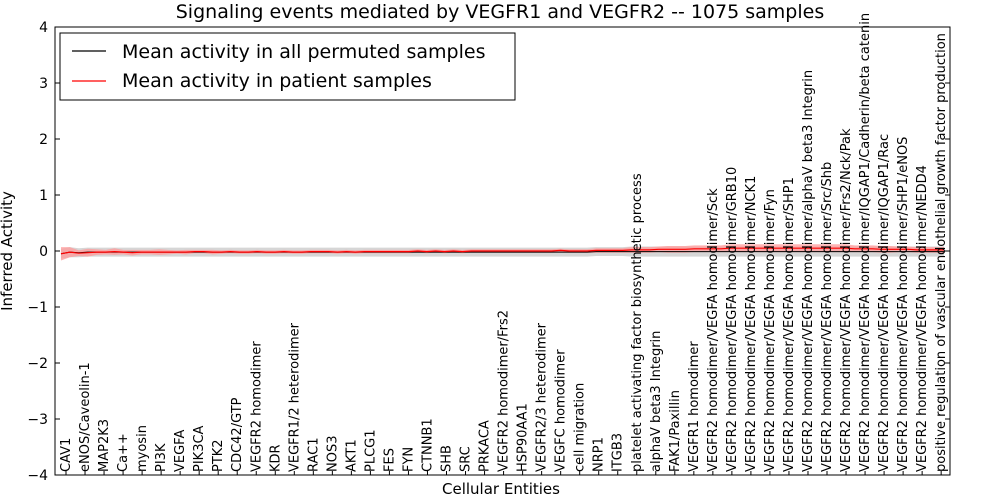  I want to click on x-tick-label: PLCG1, so click(370, 450).